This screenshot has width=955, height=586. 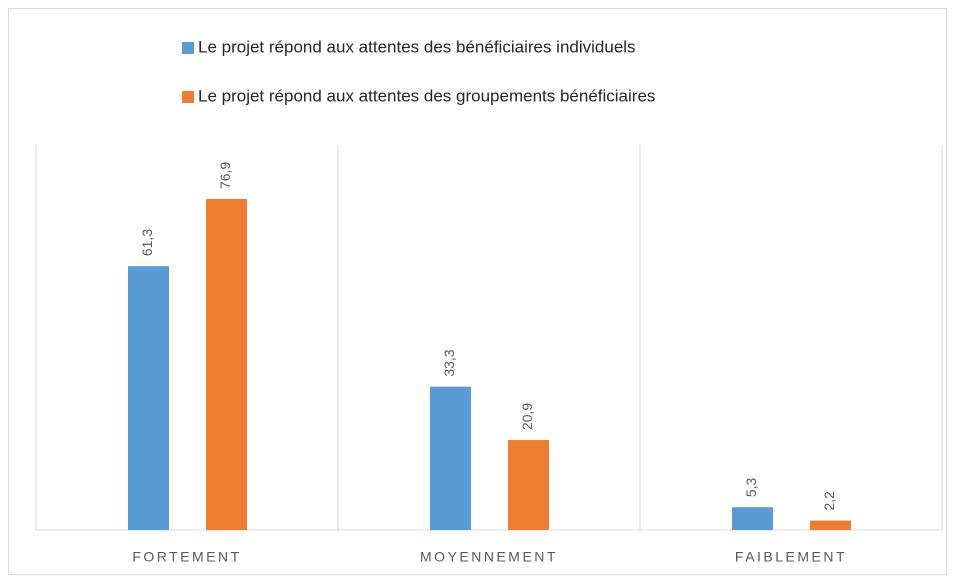 I want to click on data-label: 76,9, so click(x=225, y=175).